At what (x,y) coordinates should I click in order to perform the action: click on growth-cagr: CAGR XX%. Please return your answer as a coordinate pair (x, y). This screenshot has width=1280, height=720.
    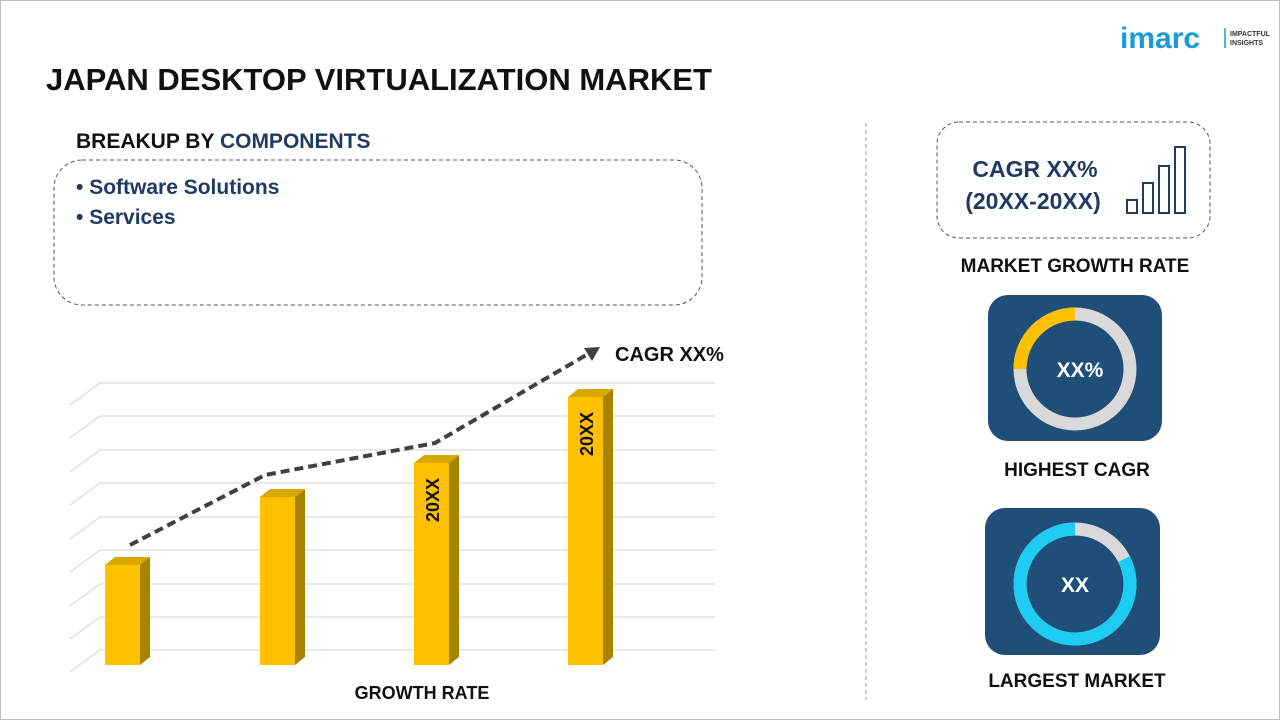
    Looking at the image, I should click on (1034, 169).